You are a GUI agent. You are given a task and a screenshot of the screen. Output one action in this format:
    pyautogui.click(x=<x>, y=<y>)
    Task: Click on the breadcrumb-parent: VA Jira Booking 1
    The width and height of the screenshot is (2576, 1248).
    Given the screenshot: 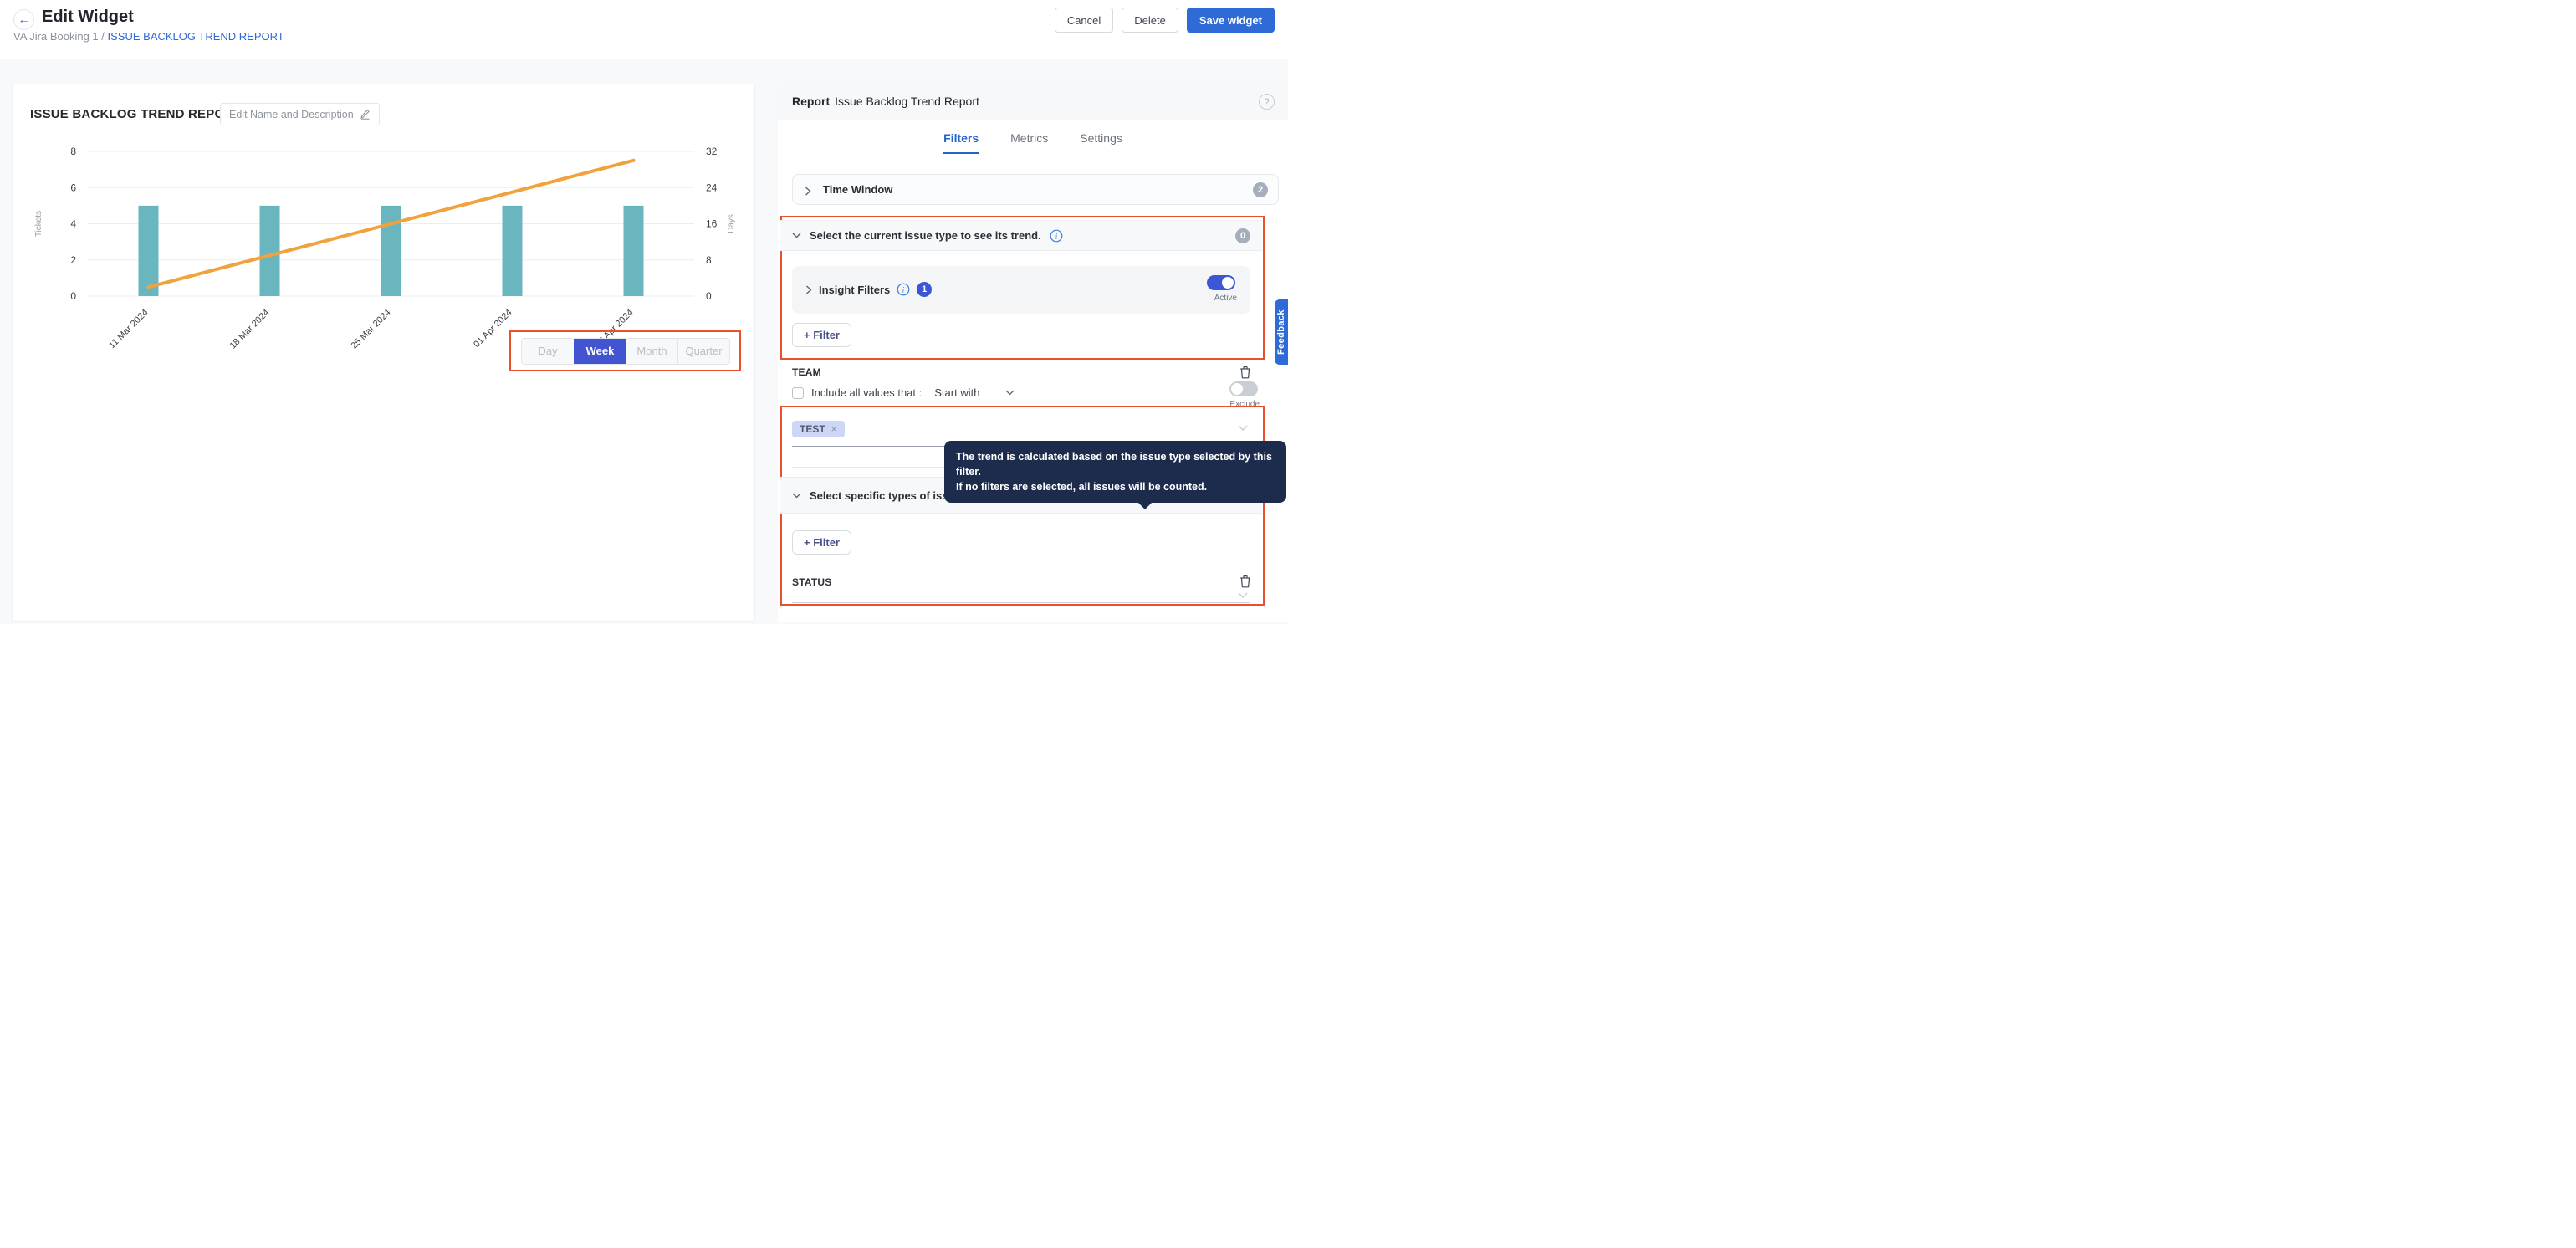 What is the action you would take?
    pyautogui.click(x=56, y=36)
    